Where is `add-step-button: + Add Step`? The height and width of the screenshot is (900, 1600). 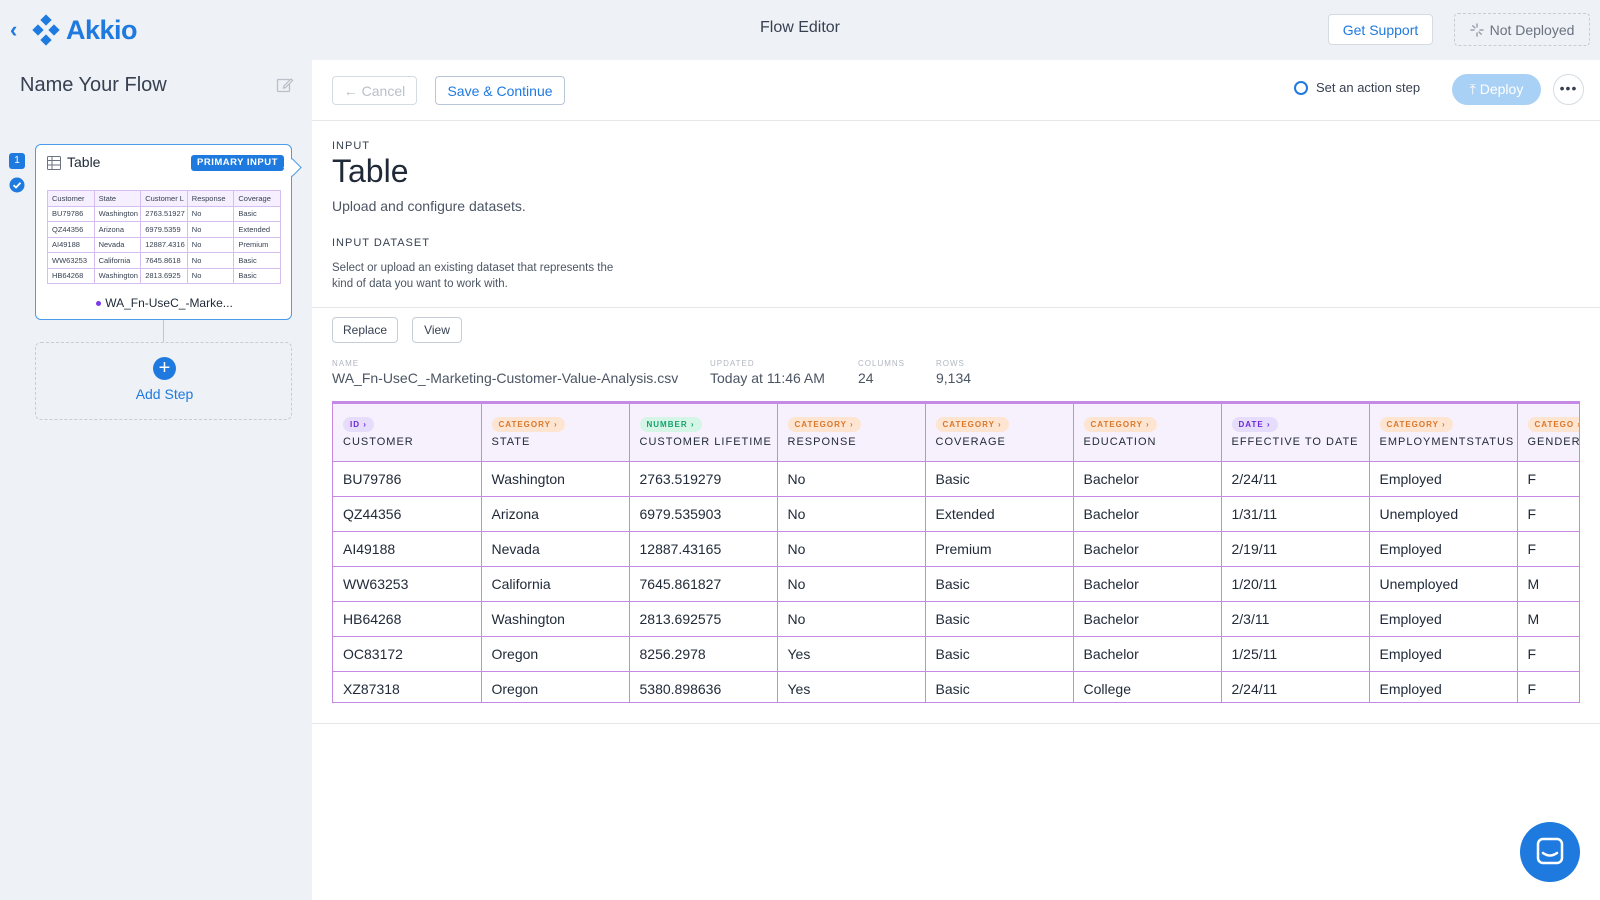
add-step-button: + Add Step is located at coordinates (163, 381).